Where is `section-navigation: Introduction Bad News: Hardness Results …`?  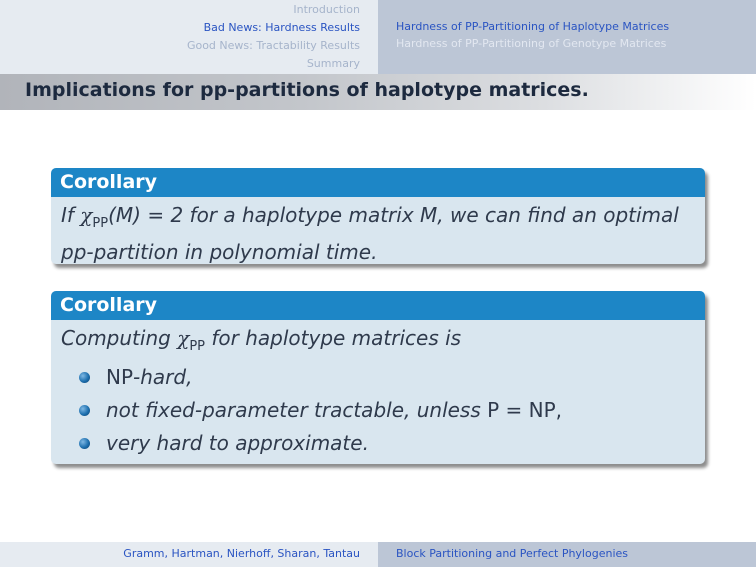
section-navigation: Introduction Bad News: Hardness Results … is located at coordinates (189, 37).